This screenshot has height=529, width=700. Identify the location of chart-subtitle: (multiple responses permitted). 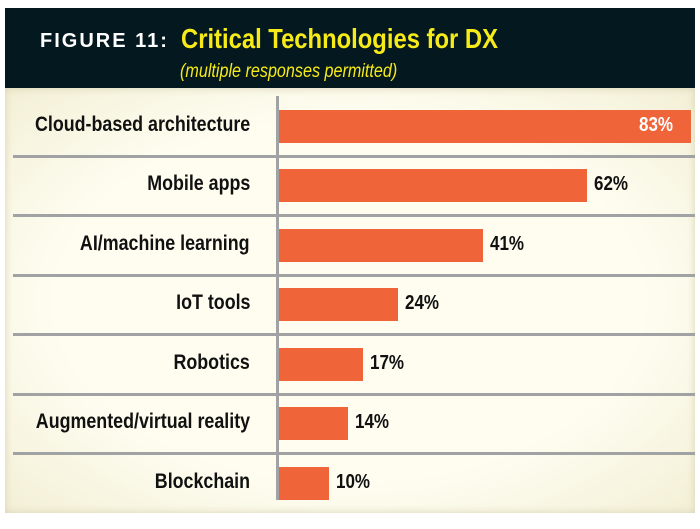
(289, 71).